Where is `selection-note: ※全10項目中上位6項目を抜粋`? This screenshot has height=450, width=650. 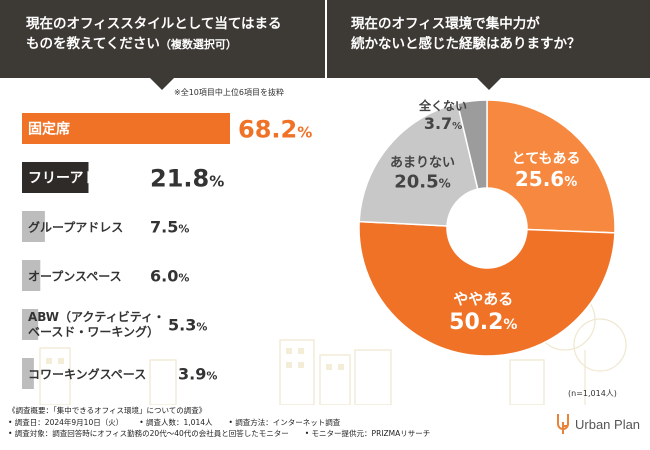
selection-note: ※全10項目中上位6項目を抜粋 is located at coordinates (229, 92).